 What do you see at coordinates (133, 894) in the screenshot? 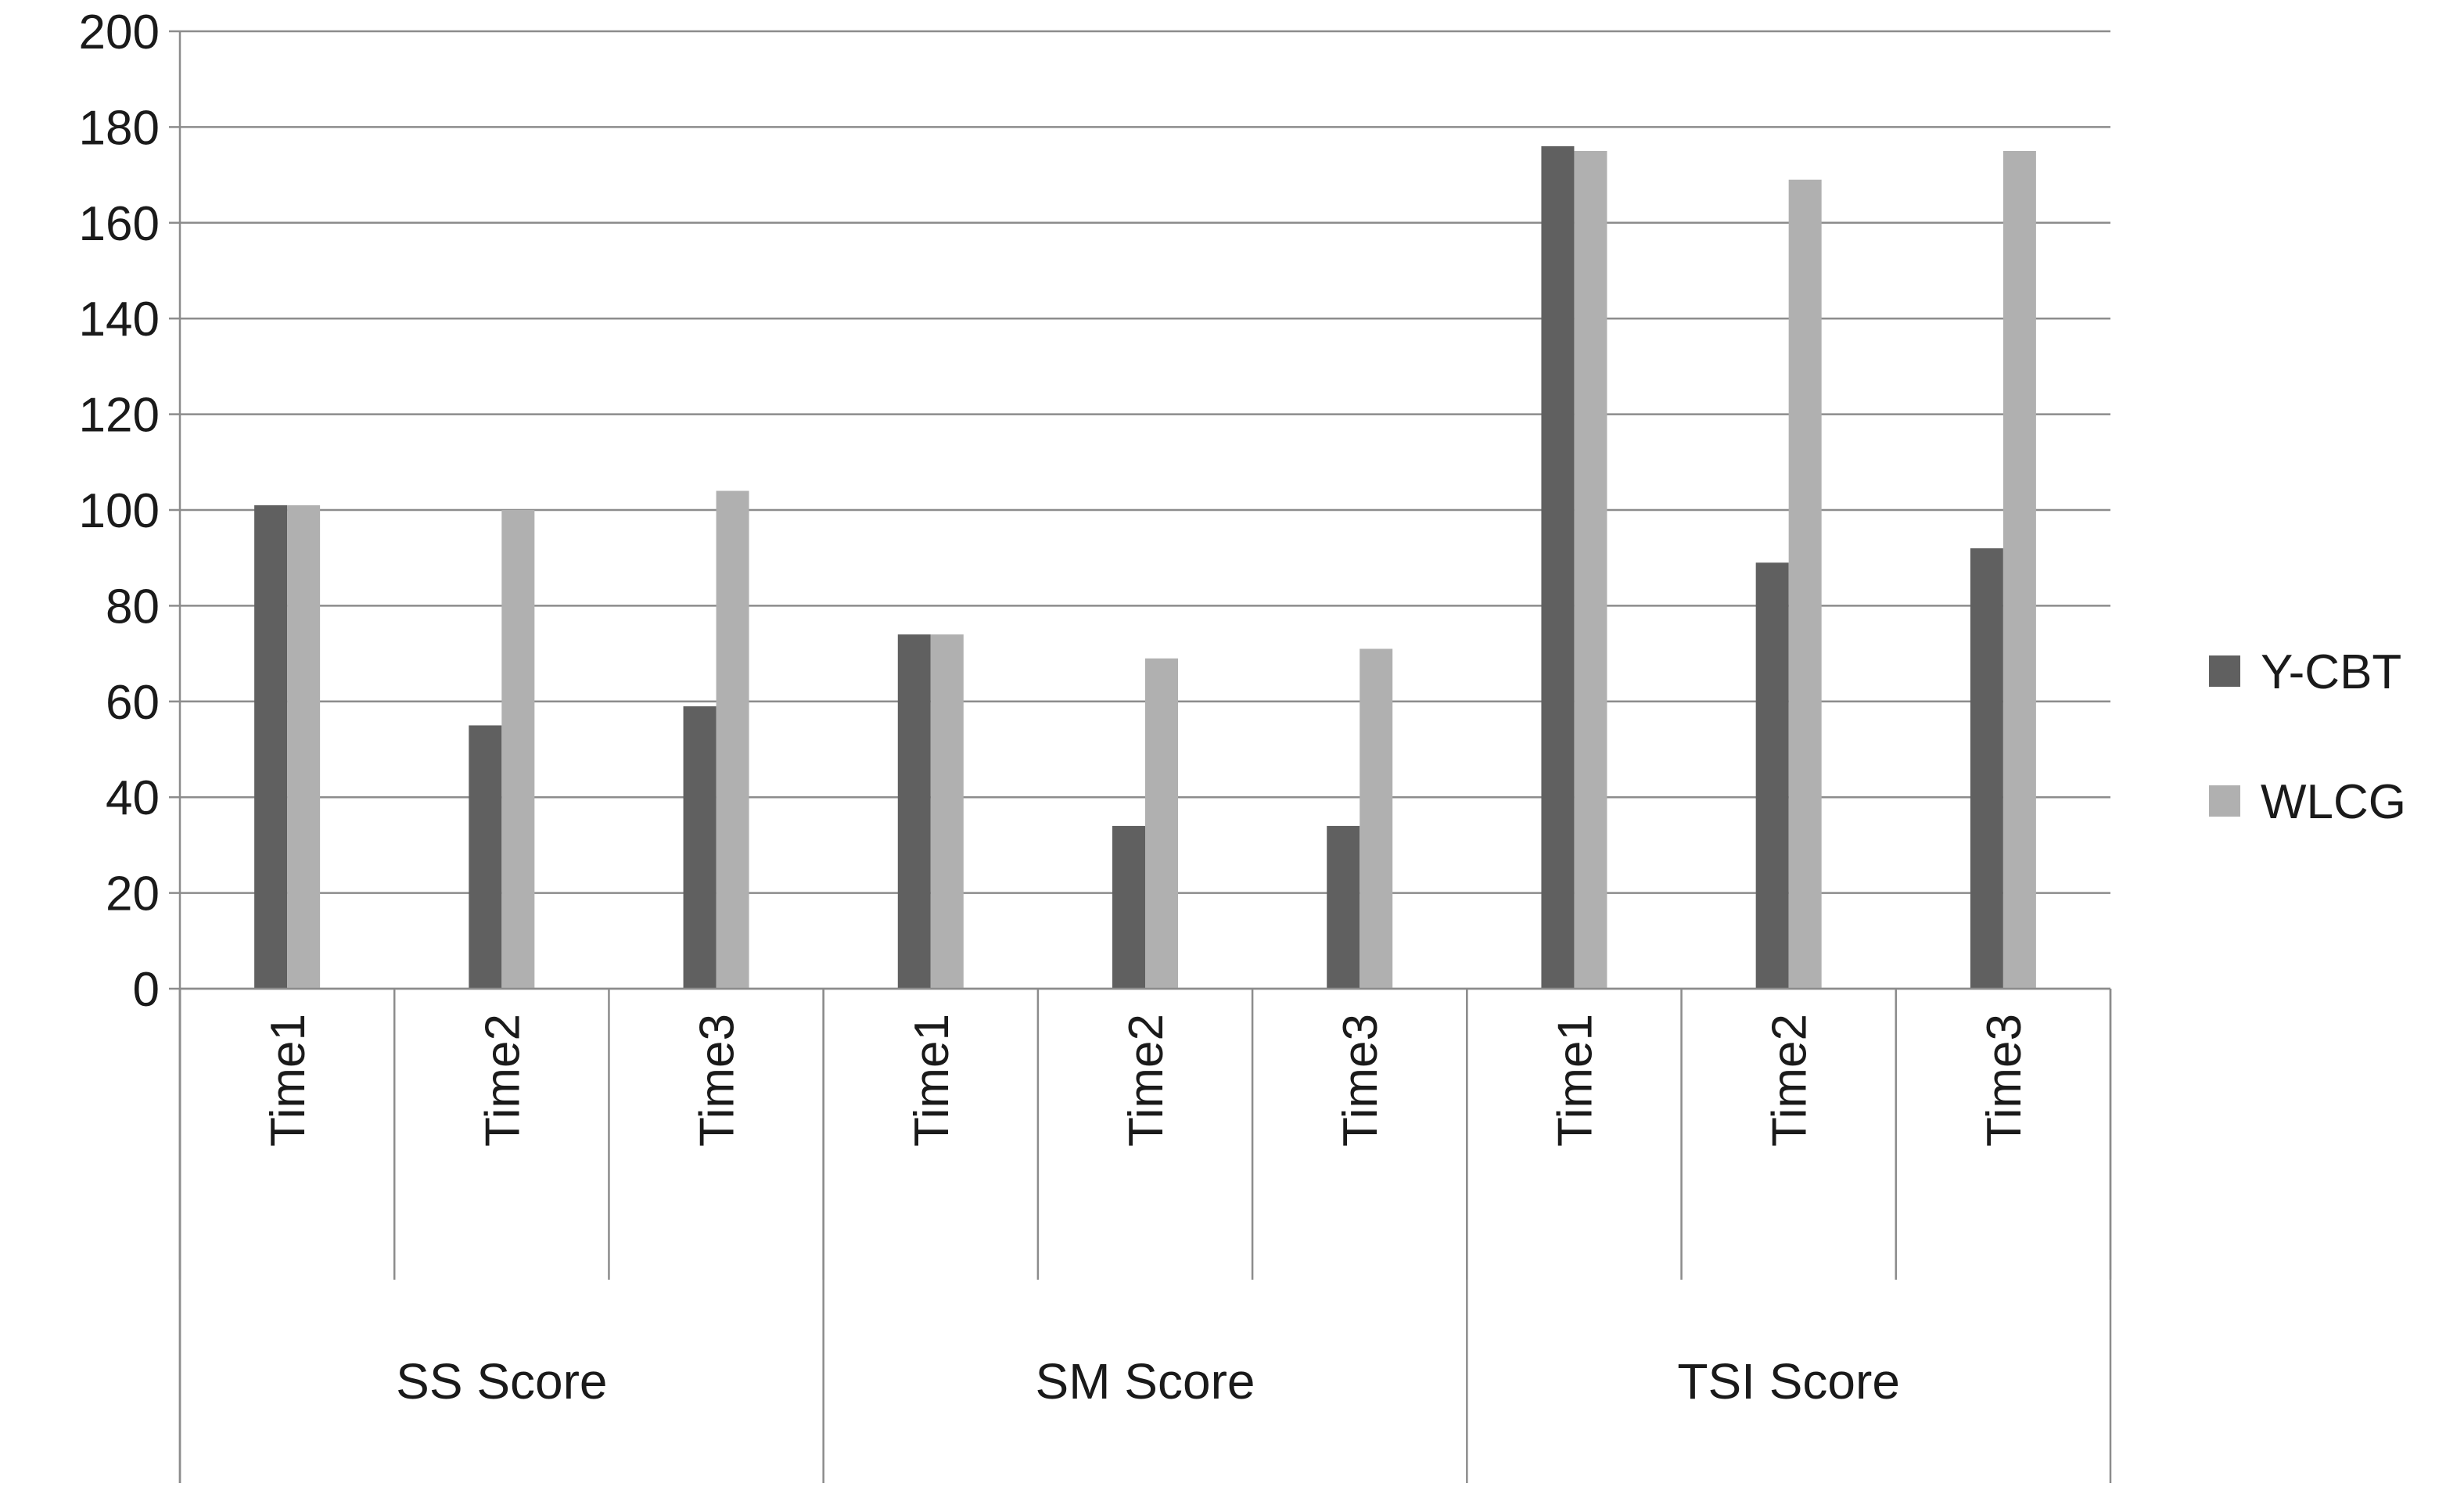
I see `y-tick-label: 20` at bounding box center [133, 894].